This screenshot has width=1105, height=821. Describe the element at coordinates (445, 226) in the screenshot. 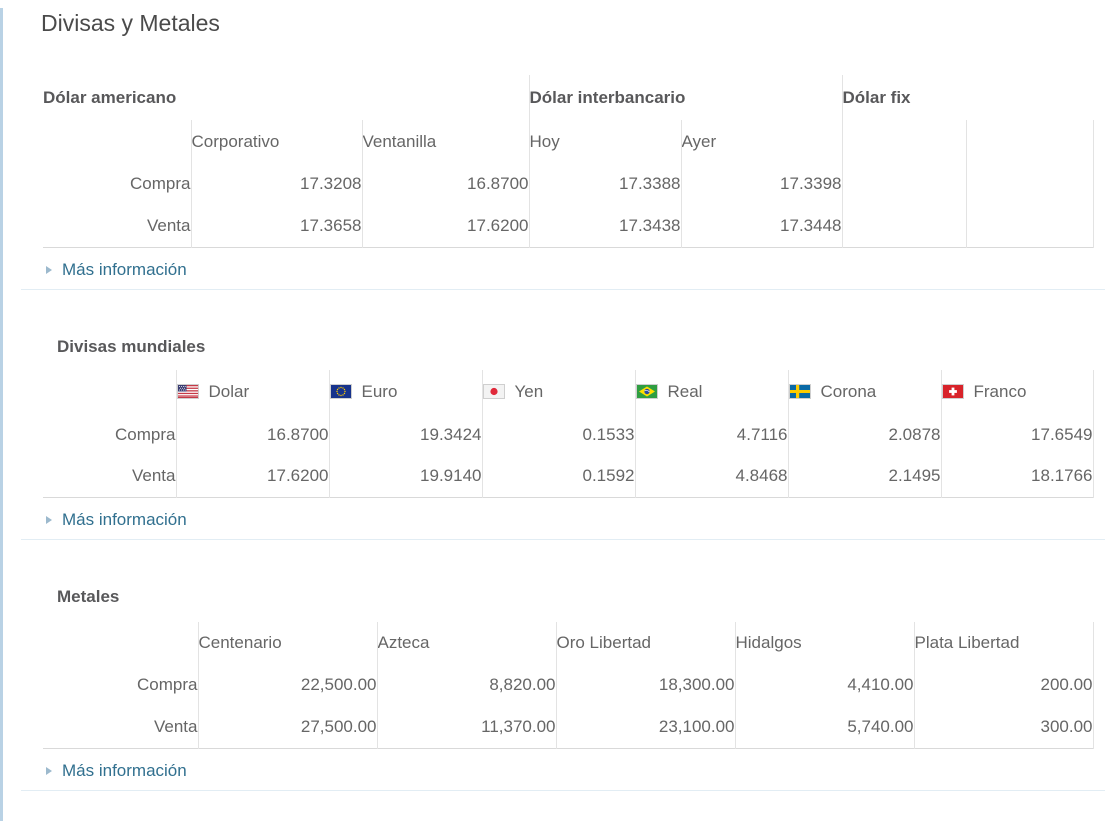

I see `dollar-venta-ventanilla-value: 17.6200` at that location.